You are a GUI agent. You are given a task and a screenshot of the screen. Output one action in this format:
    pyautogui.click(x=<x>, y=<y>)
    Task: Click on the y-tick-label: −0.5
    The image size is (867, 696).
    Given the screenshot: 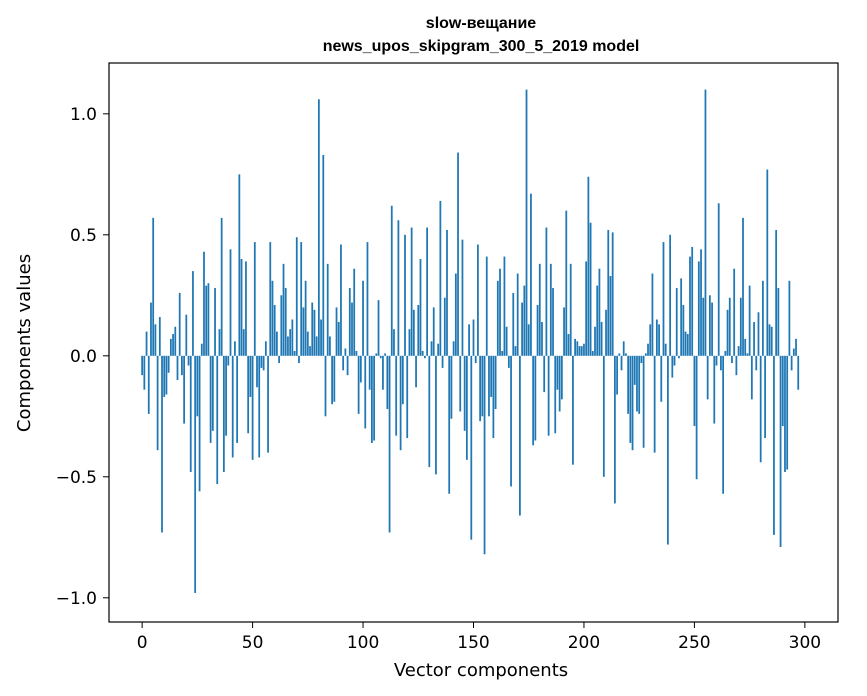 What is the action you would take?
    pyautogui.click(x=76, y=478)
    